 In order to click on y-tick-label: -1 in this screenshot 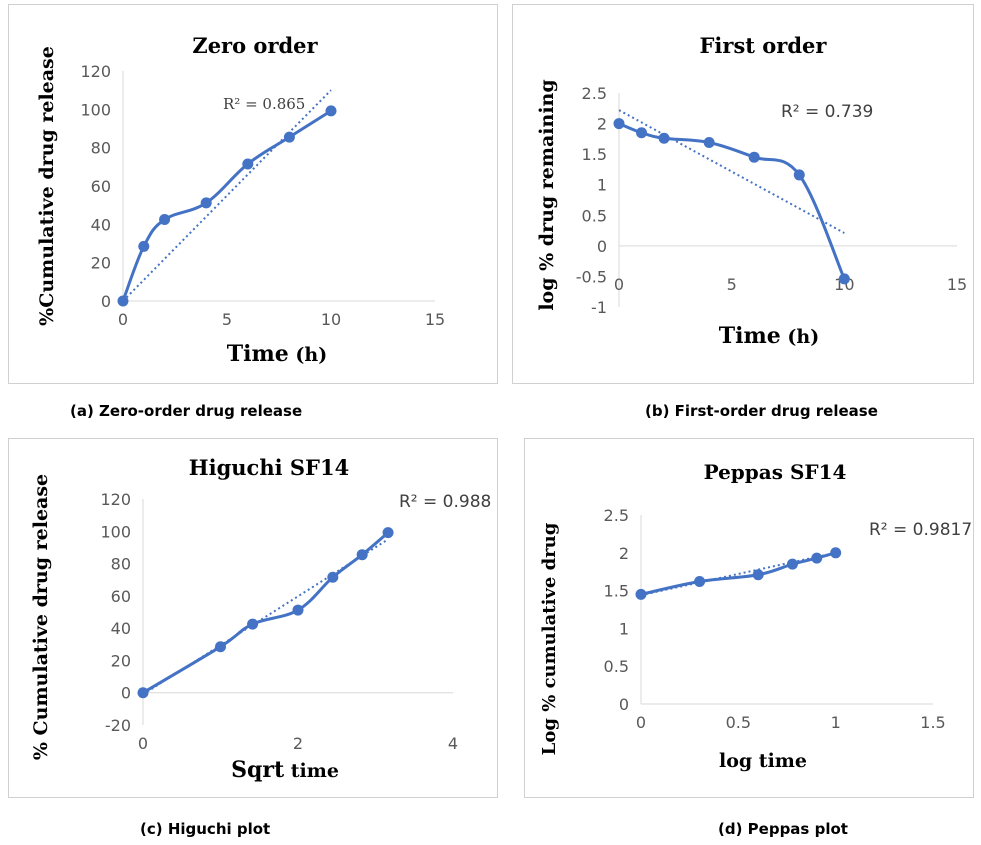, I will do `click(599, 307)`.